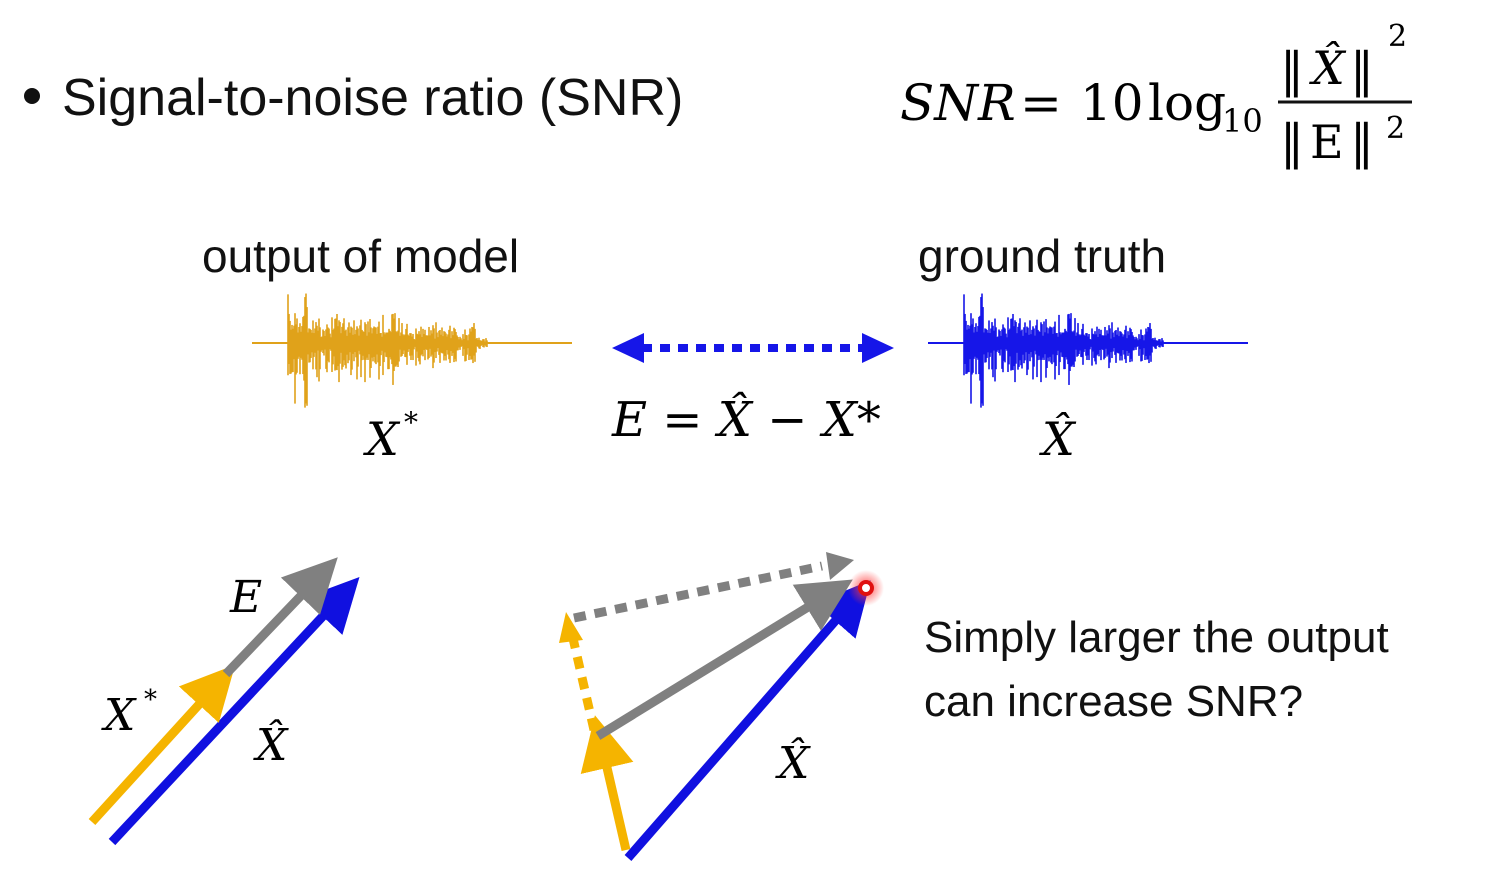 The width and height of the screenshot is (1495, 892). Describe the element at coordinates (1395, 128) in the screenshot. I see `denominator-exponent: 2` at that location.